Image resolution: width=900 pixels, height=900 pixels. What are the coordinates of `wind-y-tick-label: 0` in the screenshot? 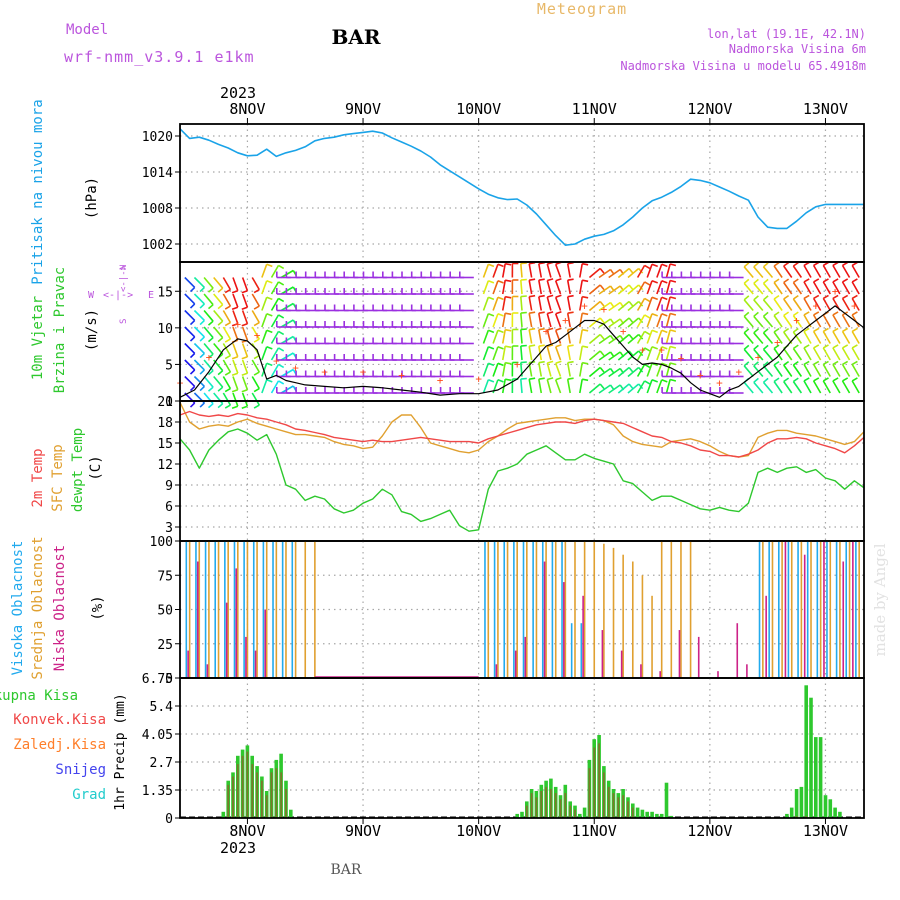 It's located at (169, 402).